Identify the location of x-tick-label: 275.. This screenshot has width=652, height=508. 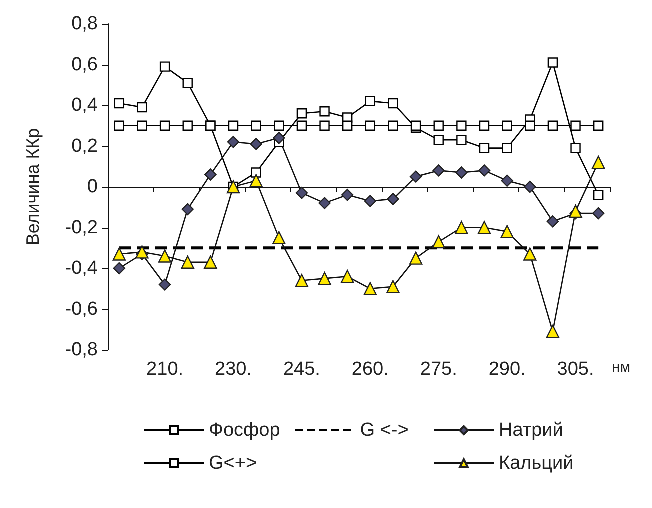
(439, 369).